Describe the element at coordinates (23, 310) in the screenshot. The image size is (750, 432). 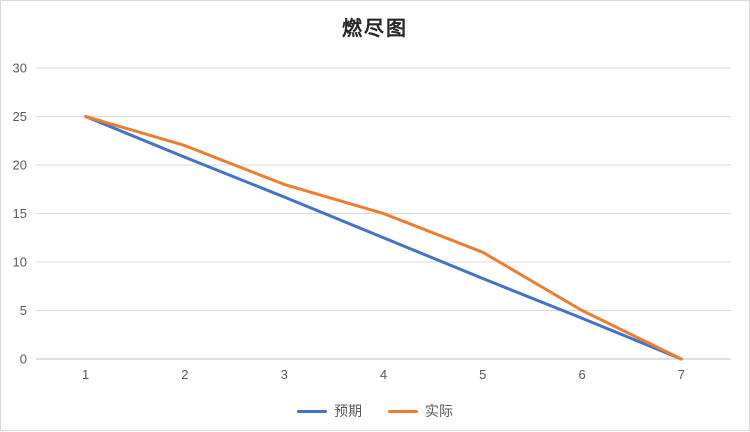
I see `y-tick-label: 5` at that location.